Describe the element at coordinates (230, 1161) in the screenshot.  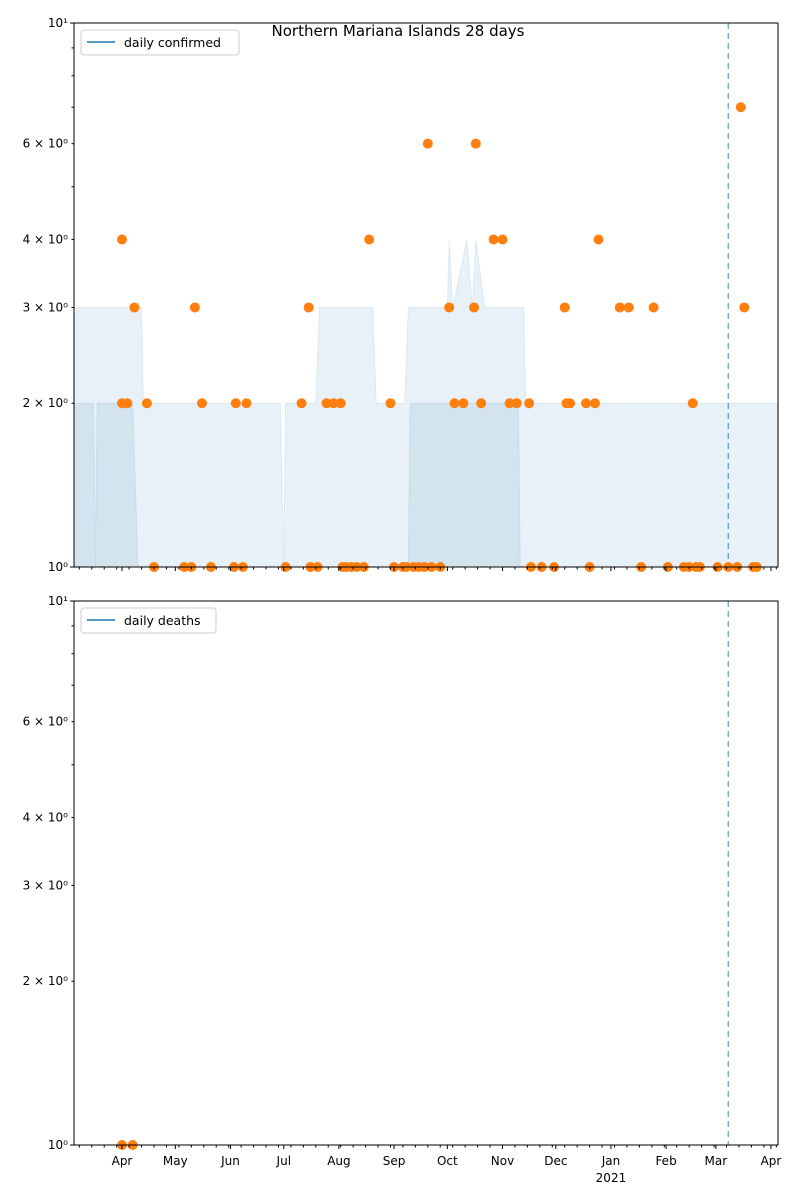
I see `x-tick-label: Jun` at that location.